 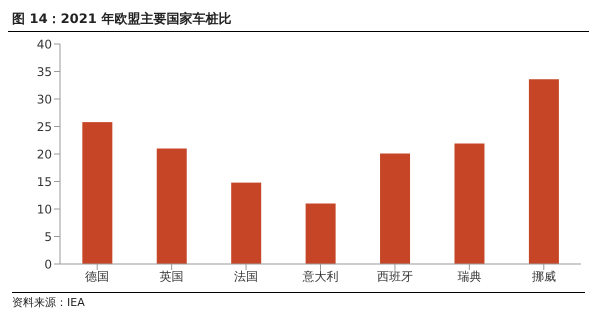 What do you see at coordinates (44, 127) in the screenshot?
I see `y-tick-label: 25` at bounding box center [44, 127].